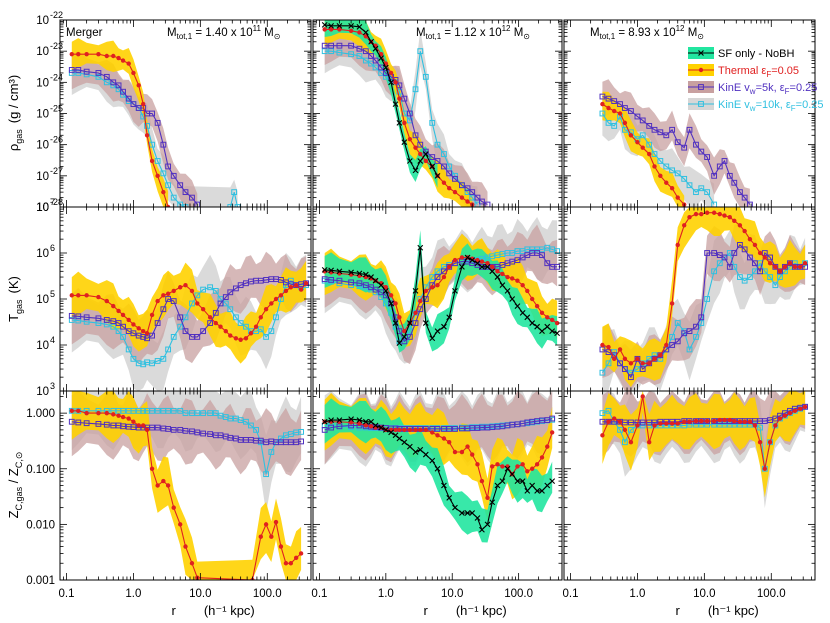 The image size is (830, 623). Describe the element at coordinates (189, 321) in the screenshot. I see `panel-bands` at that location.